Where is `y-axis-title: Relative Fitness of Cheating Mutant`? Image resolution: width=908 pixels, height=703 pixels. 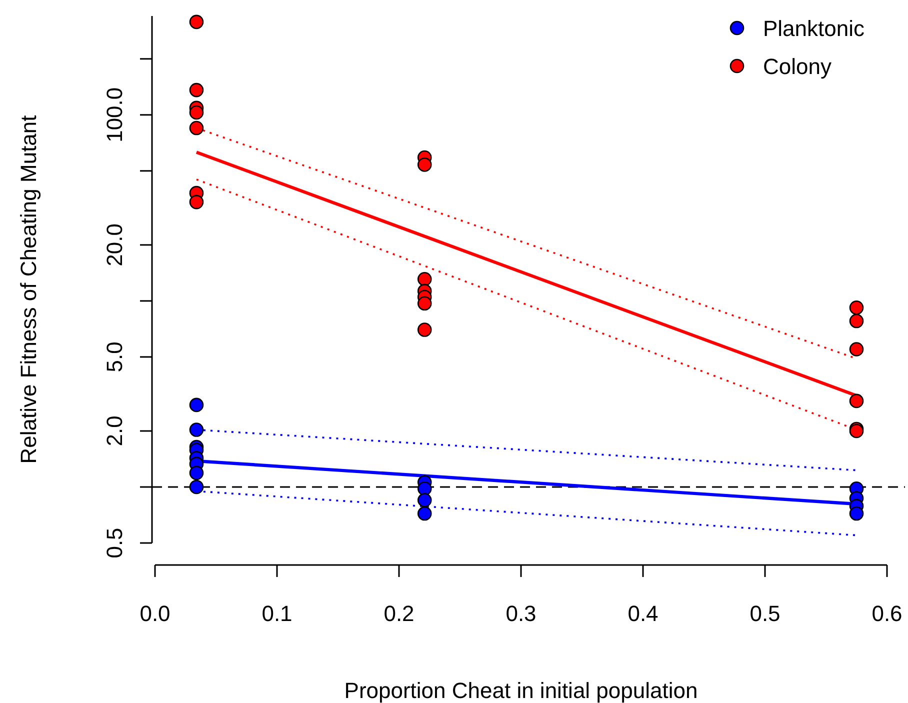
y-axis-title: Relative Fitness of Cheating Mutant is located at coordinates (28, 289).